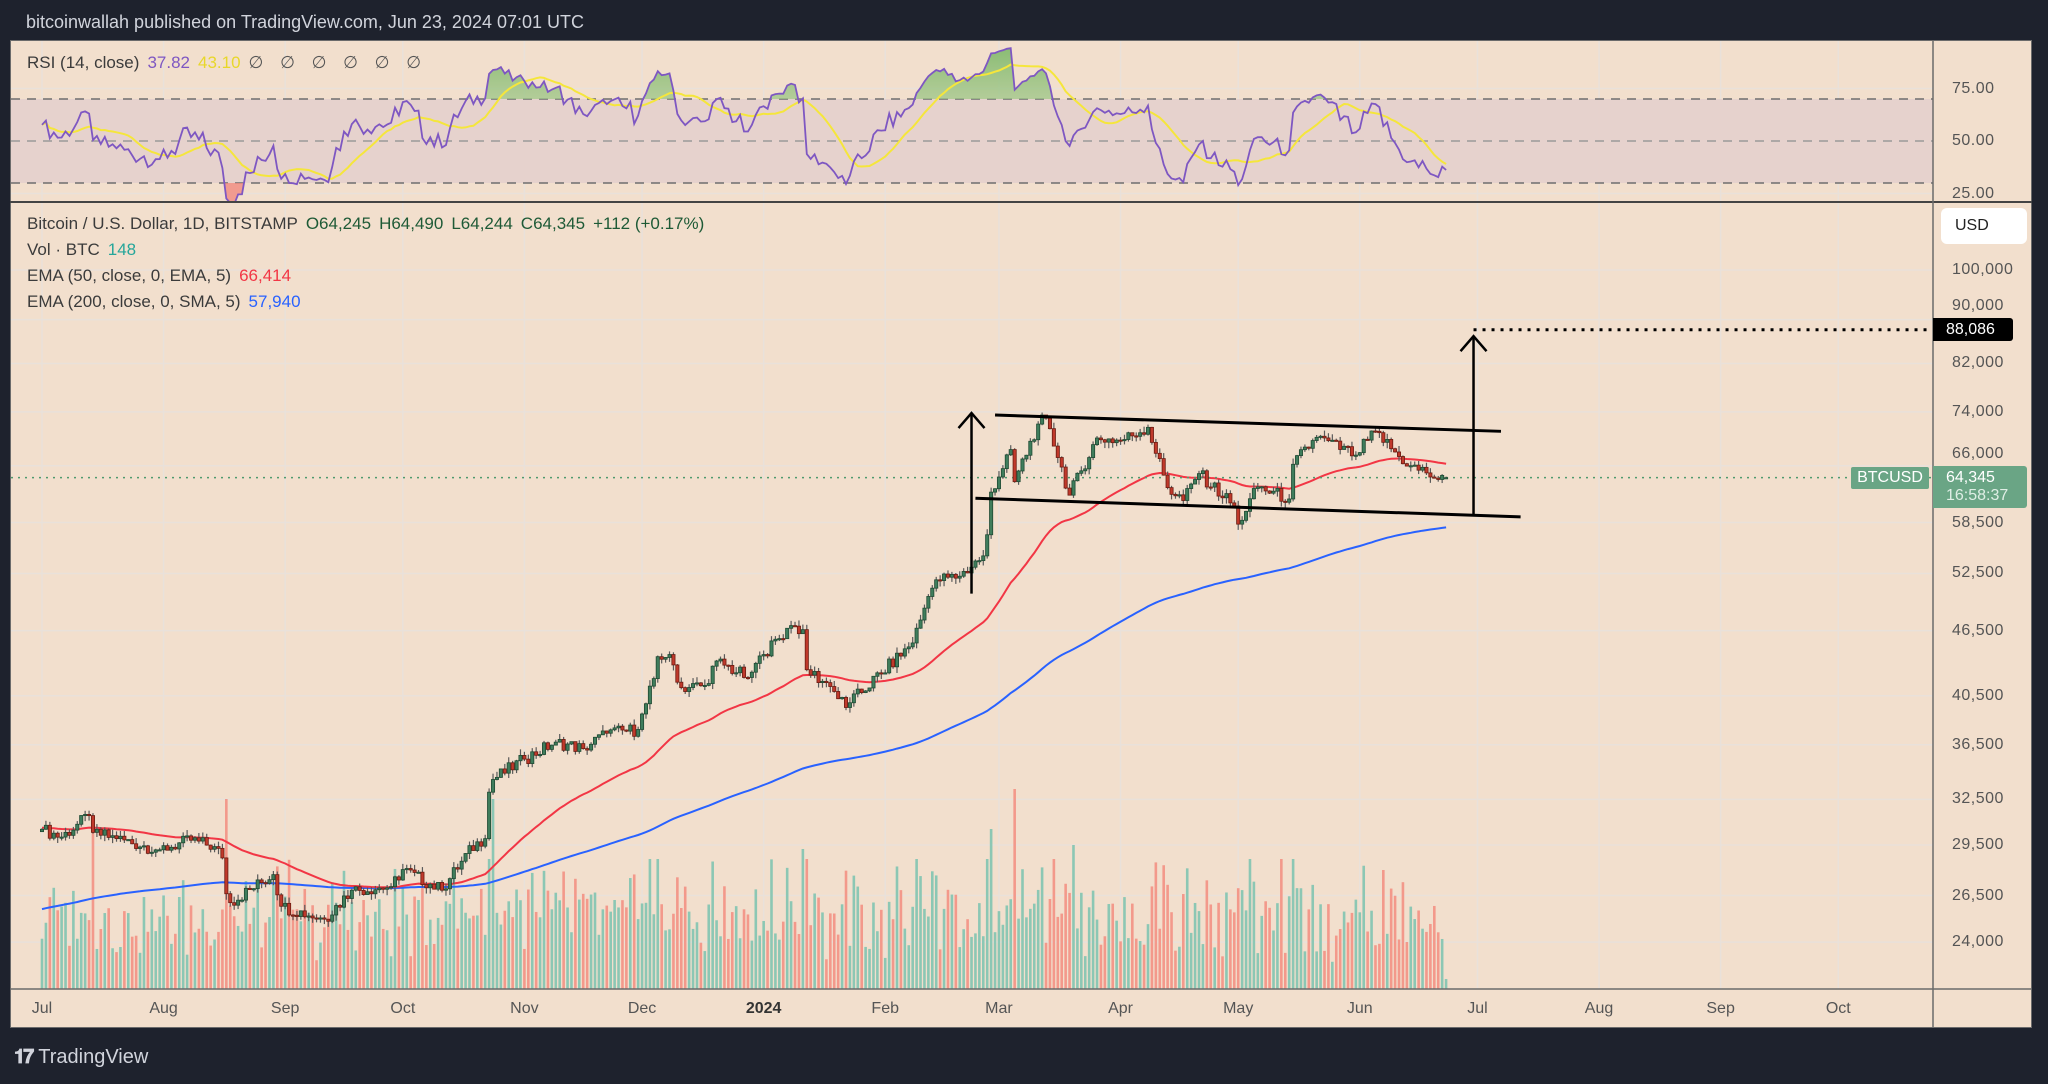 This screenshot has height=1084, width=2048. I want to click on ohlc-open: O64,245, so click(338, 223).